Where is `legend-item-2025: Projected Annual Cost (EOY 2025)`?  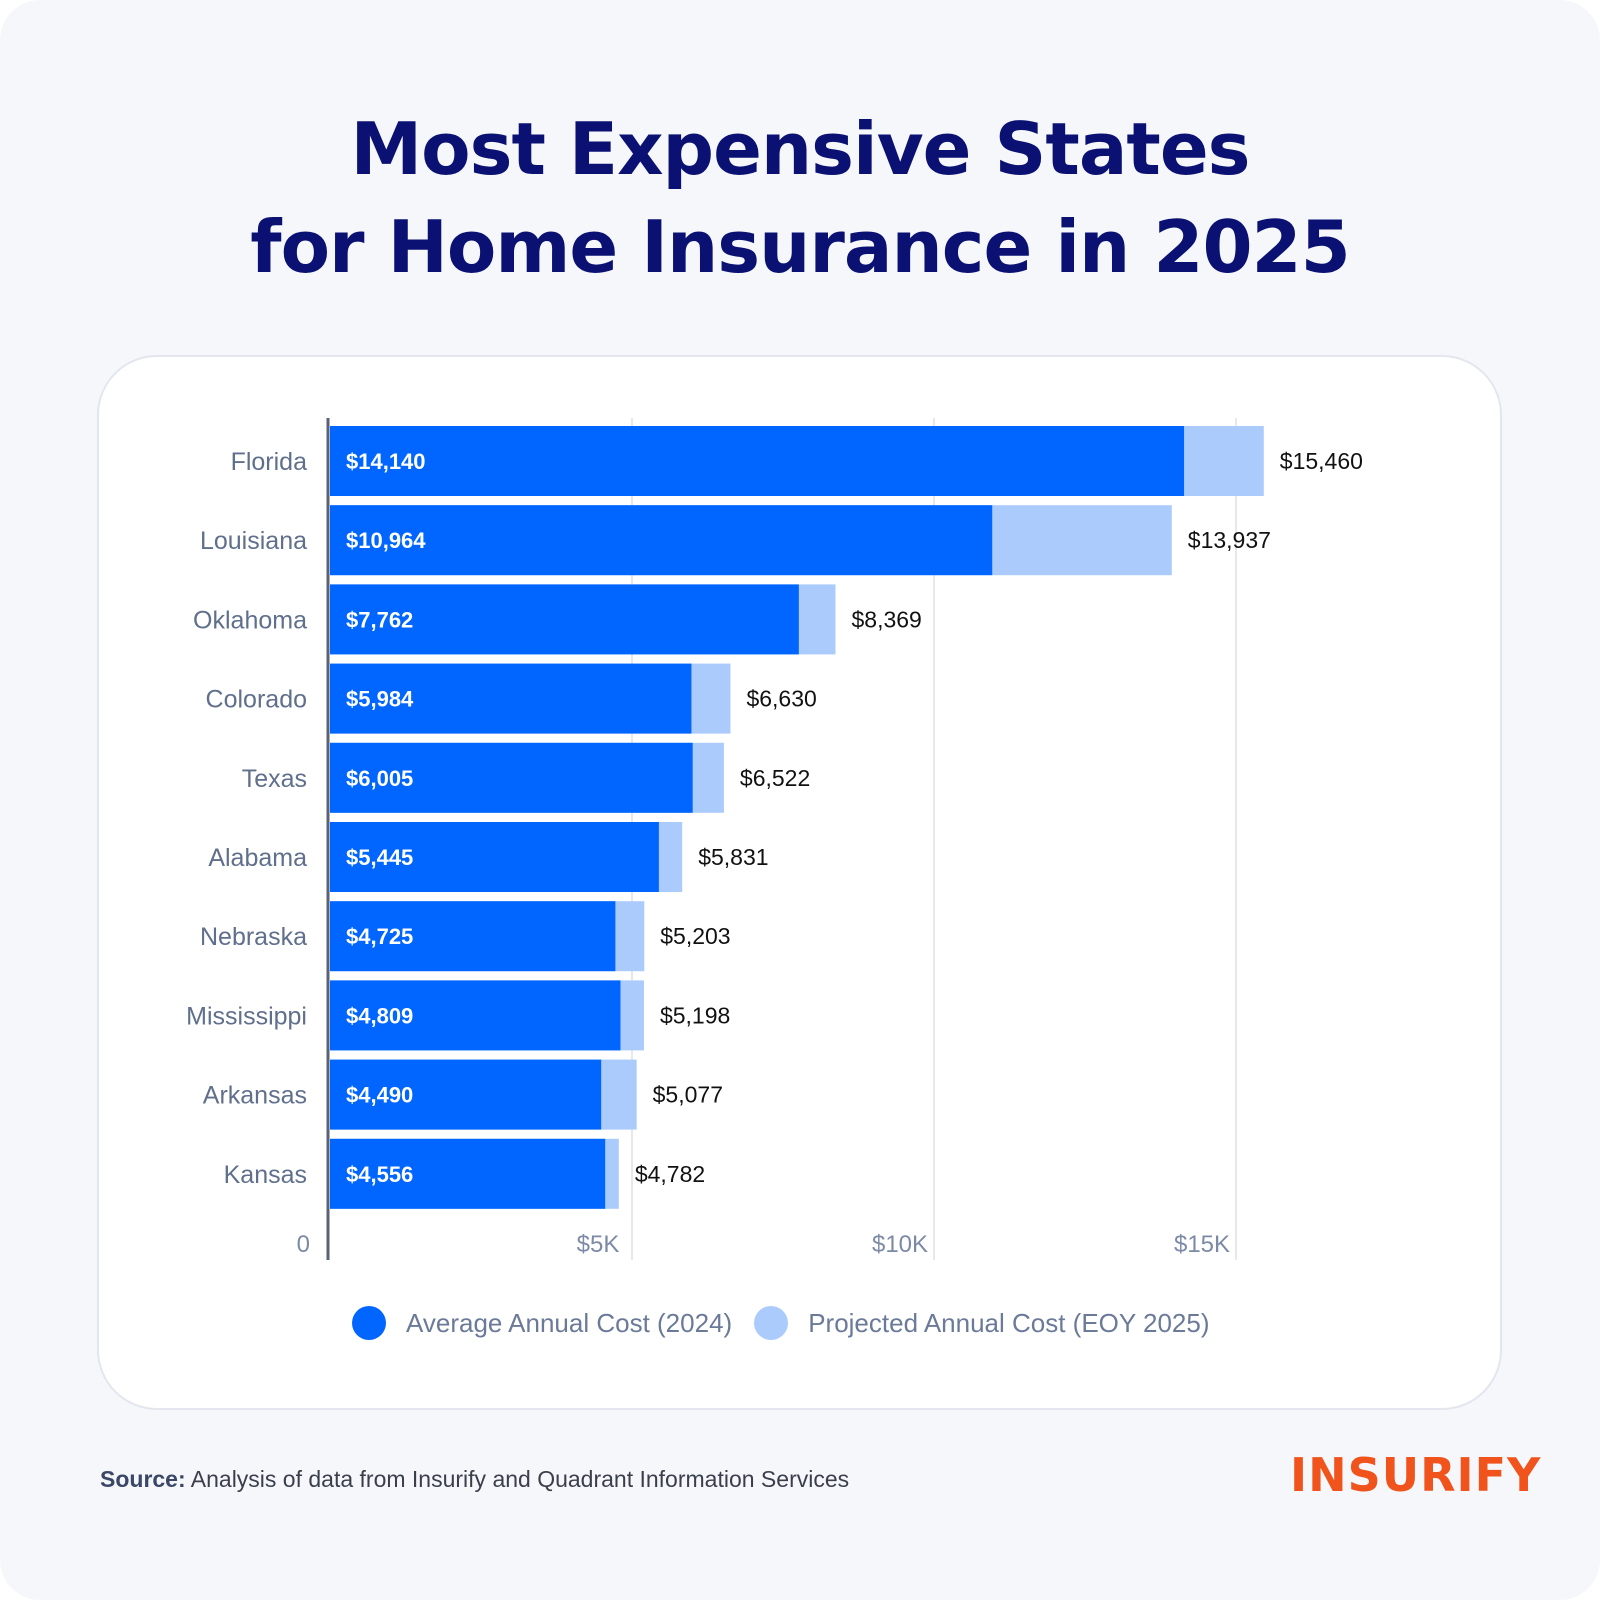
legend-item-2025: Projected Annual Cost (EOY 2025) is located at coordinates (982, 1323).